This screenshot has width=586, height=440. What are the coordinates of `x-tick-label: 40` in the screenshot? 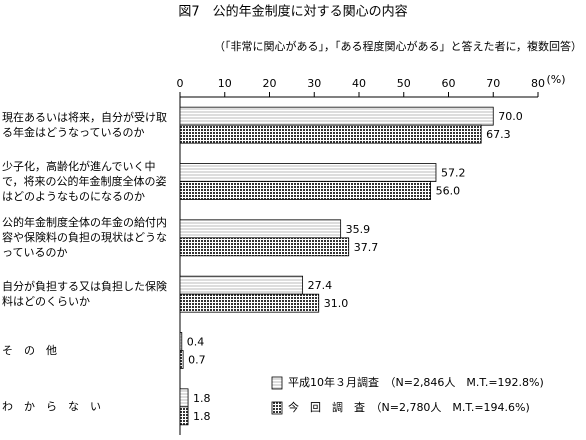 It's located at (359, 83).